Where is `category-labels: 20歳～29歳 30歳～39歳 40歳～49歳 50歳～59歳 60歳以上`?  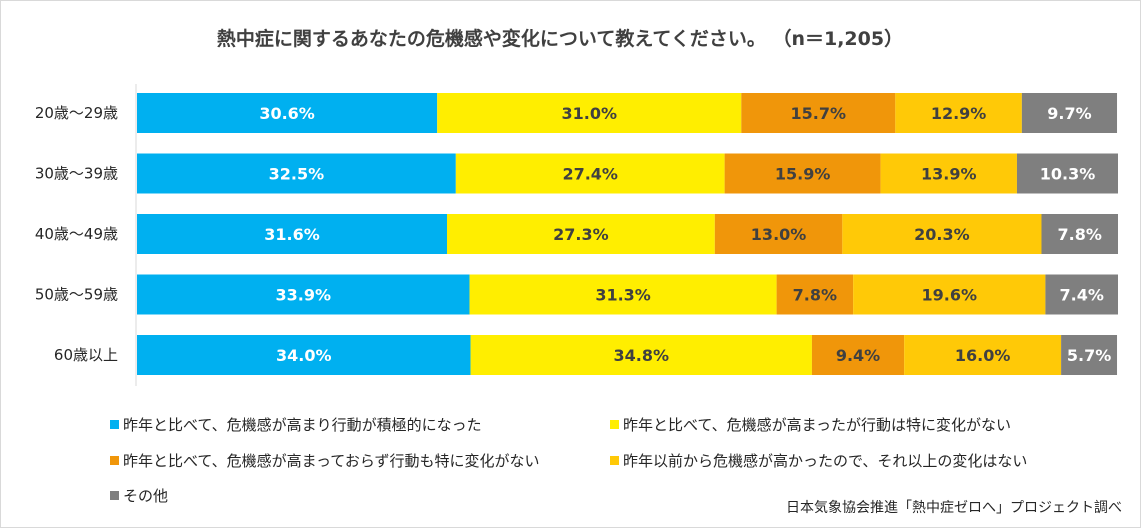
category-labels: 20歳～29歳 30歳～39歳 40歳～49歳 50歳～59歳 60歳以上 is located at coordinates (76, 234).